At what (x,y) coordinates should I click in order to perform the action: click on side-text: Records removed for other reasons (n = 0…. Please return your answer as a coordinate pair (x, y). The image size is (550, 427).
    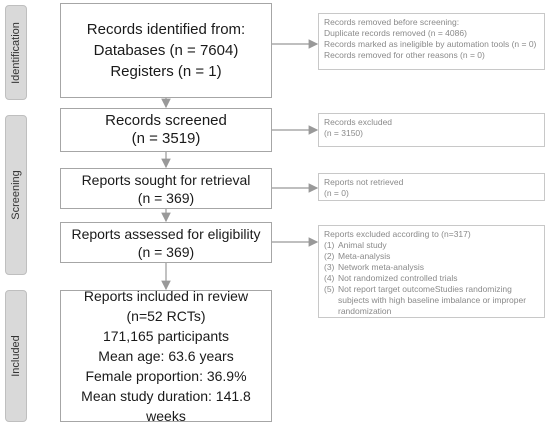
    Looking at the image, I should click on (404, 55).